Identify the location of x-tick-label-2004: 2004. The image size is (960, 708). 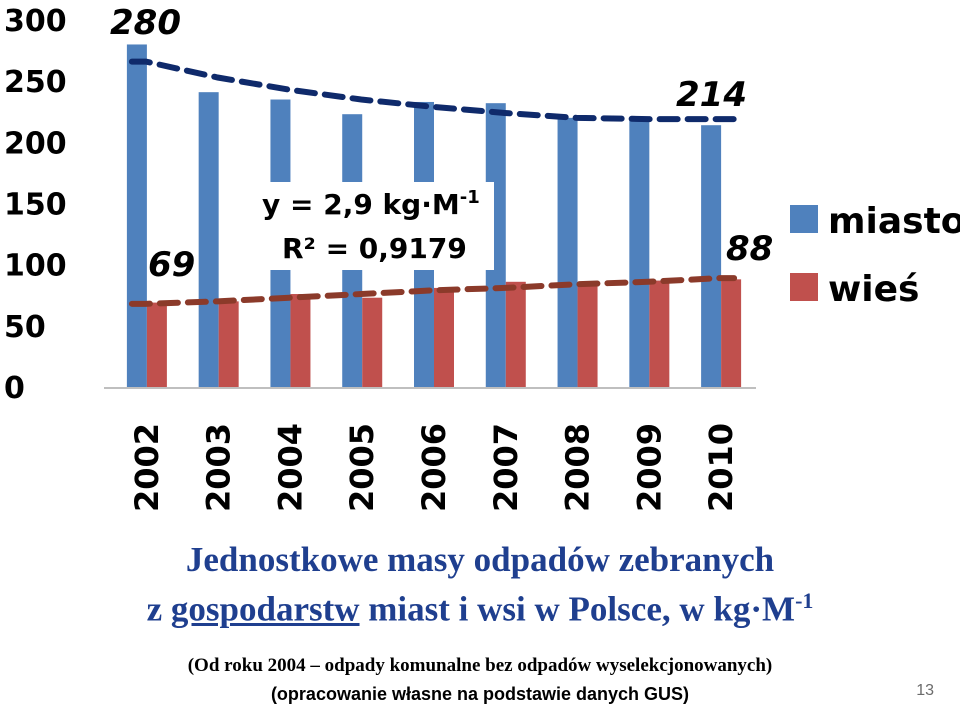
(290, 467).